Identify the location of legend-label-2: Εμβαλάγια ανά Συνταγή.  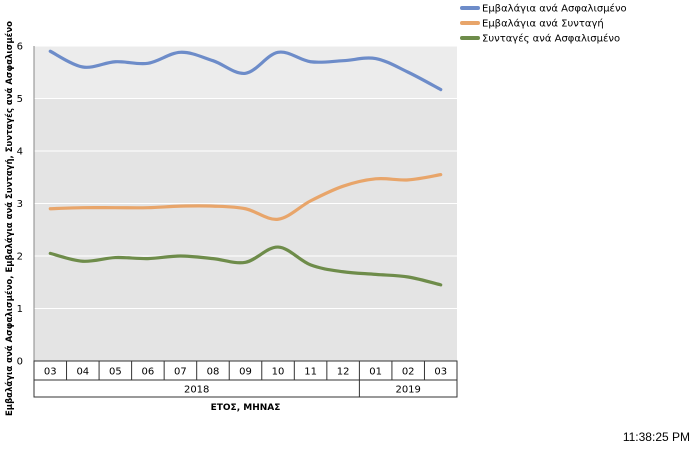
(543, 24).